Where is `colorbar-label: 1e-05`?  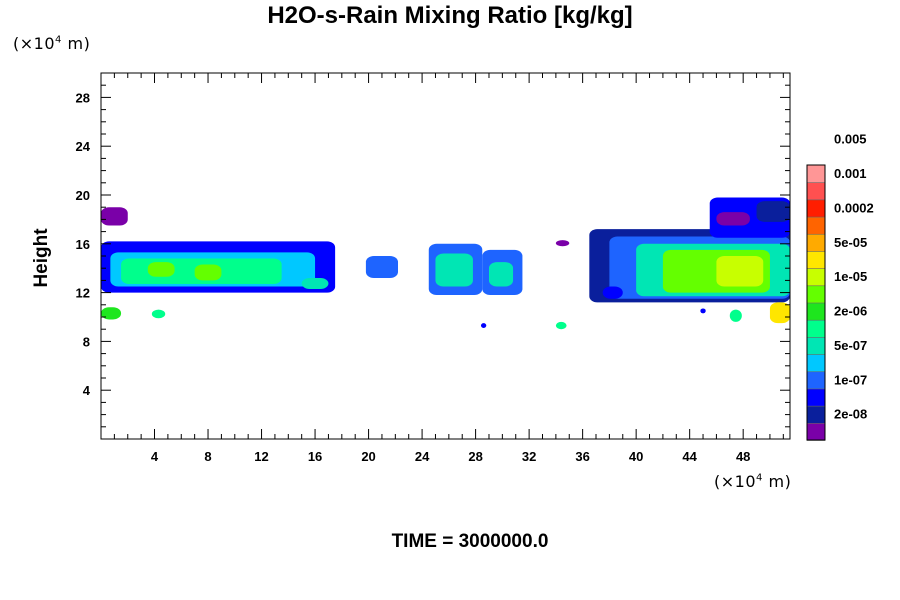
colorbar-label: 1e-05 is located at coordinates (850, 276).